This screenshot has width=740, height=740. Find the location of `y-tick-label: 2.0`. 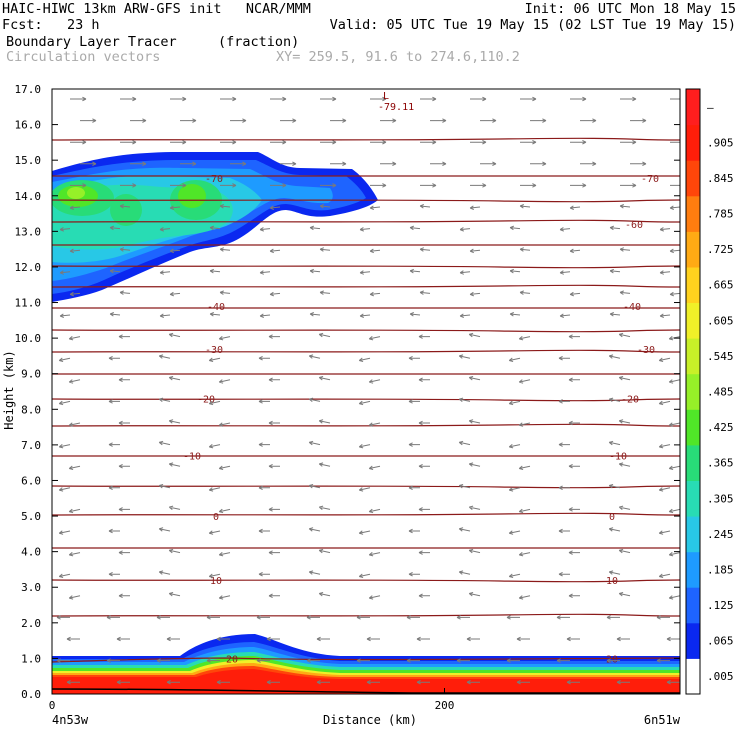

y-tick-label: 2.0 is located at coordinates (31, 623).